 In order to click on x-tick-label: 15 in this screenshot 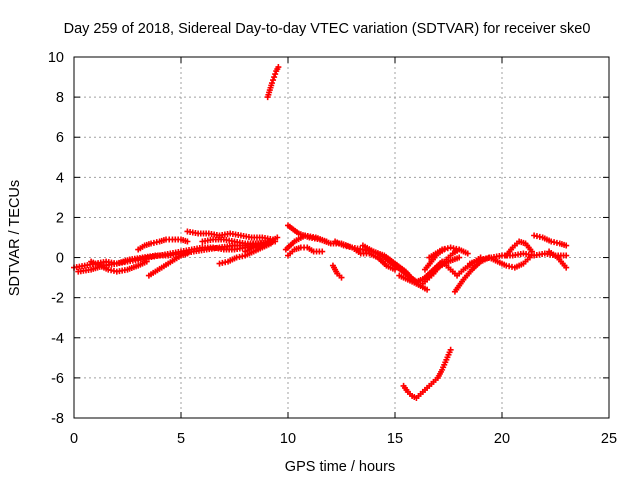, I will do `click(395, 439)`.